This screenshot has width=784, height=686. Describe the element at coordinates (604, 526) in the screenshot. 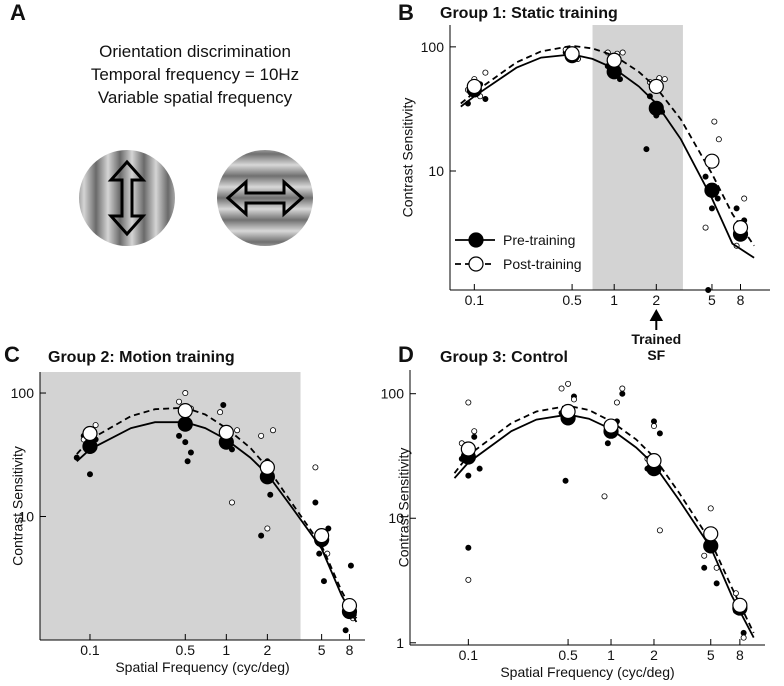

I see `fit-curve` at that location.